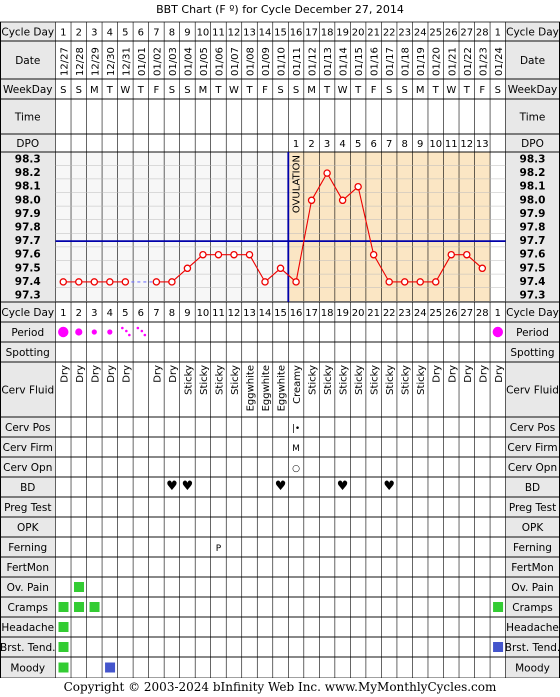 This screenshot has height=697, width=560. Describe the element at coordinates (533, 282) in the screenshot. I see `temp-label-right: 97.4` at that location.